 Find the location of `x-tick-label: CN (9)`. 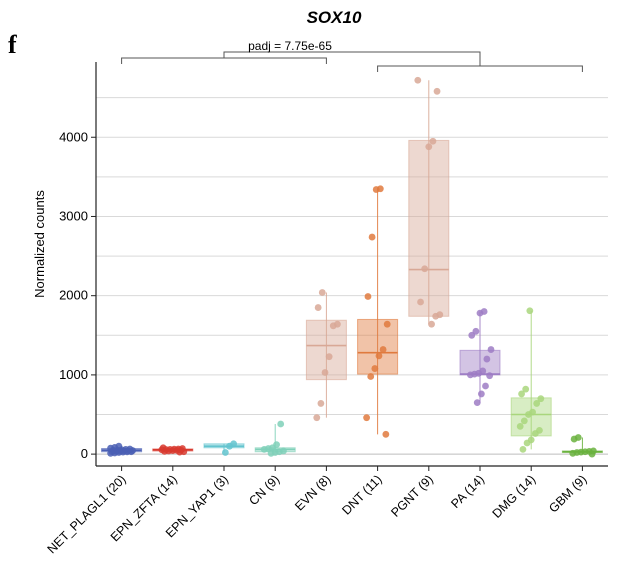

x-tick-label: CN (9) is located at coordinates (264, 490).